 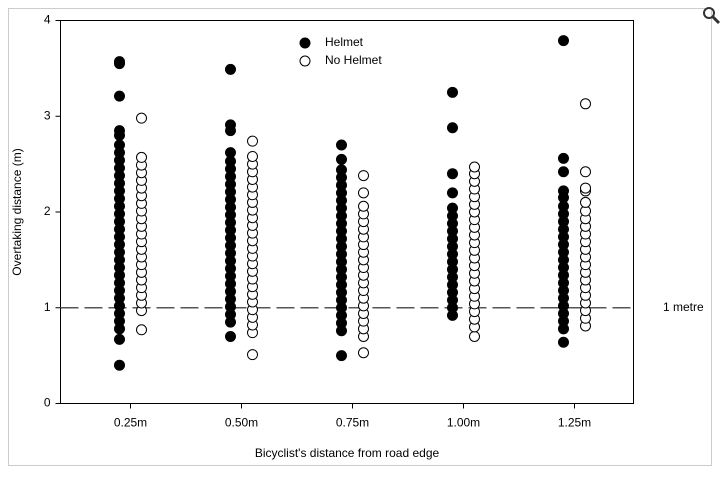 I want to click on x-tick-label: 0.75m, so click(x=352, y=423).